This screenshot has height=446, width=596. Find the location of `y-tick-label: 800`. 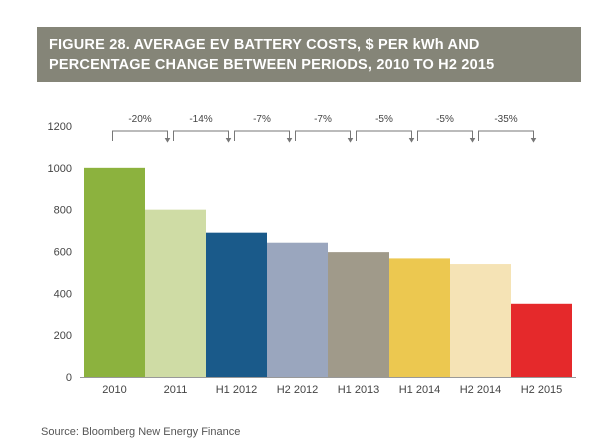

y-tick-label: 800 is located at coordinates (63, 211).